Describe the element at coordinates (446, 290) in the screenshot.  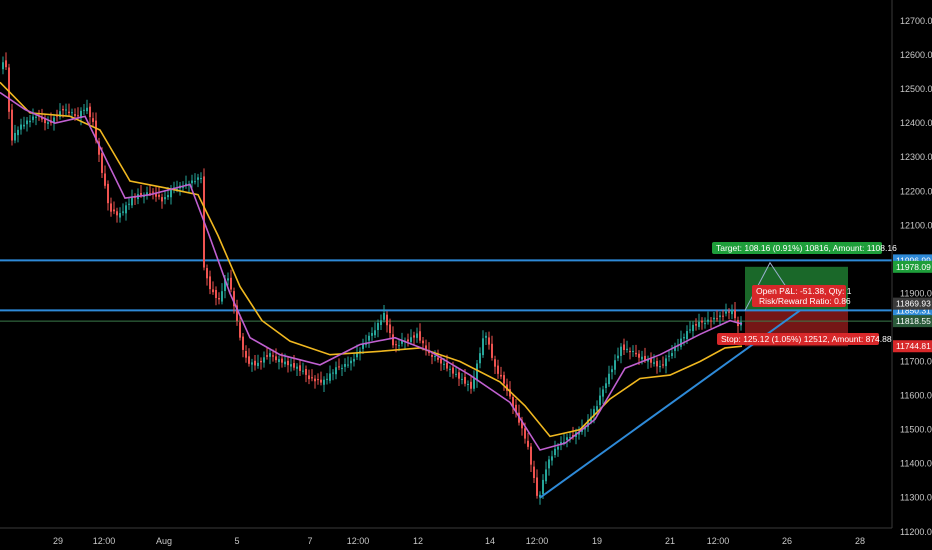
I see `horizontal-lines` at that location.